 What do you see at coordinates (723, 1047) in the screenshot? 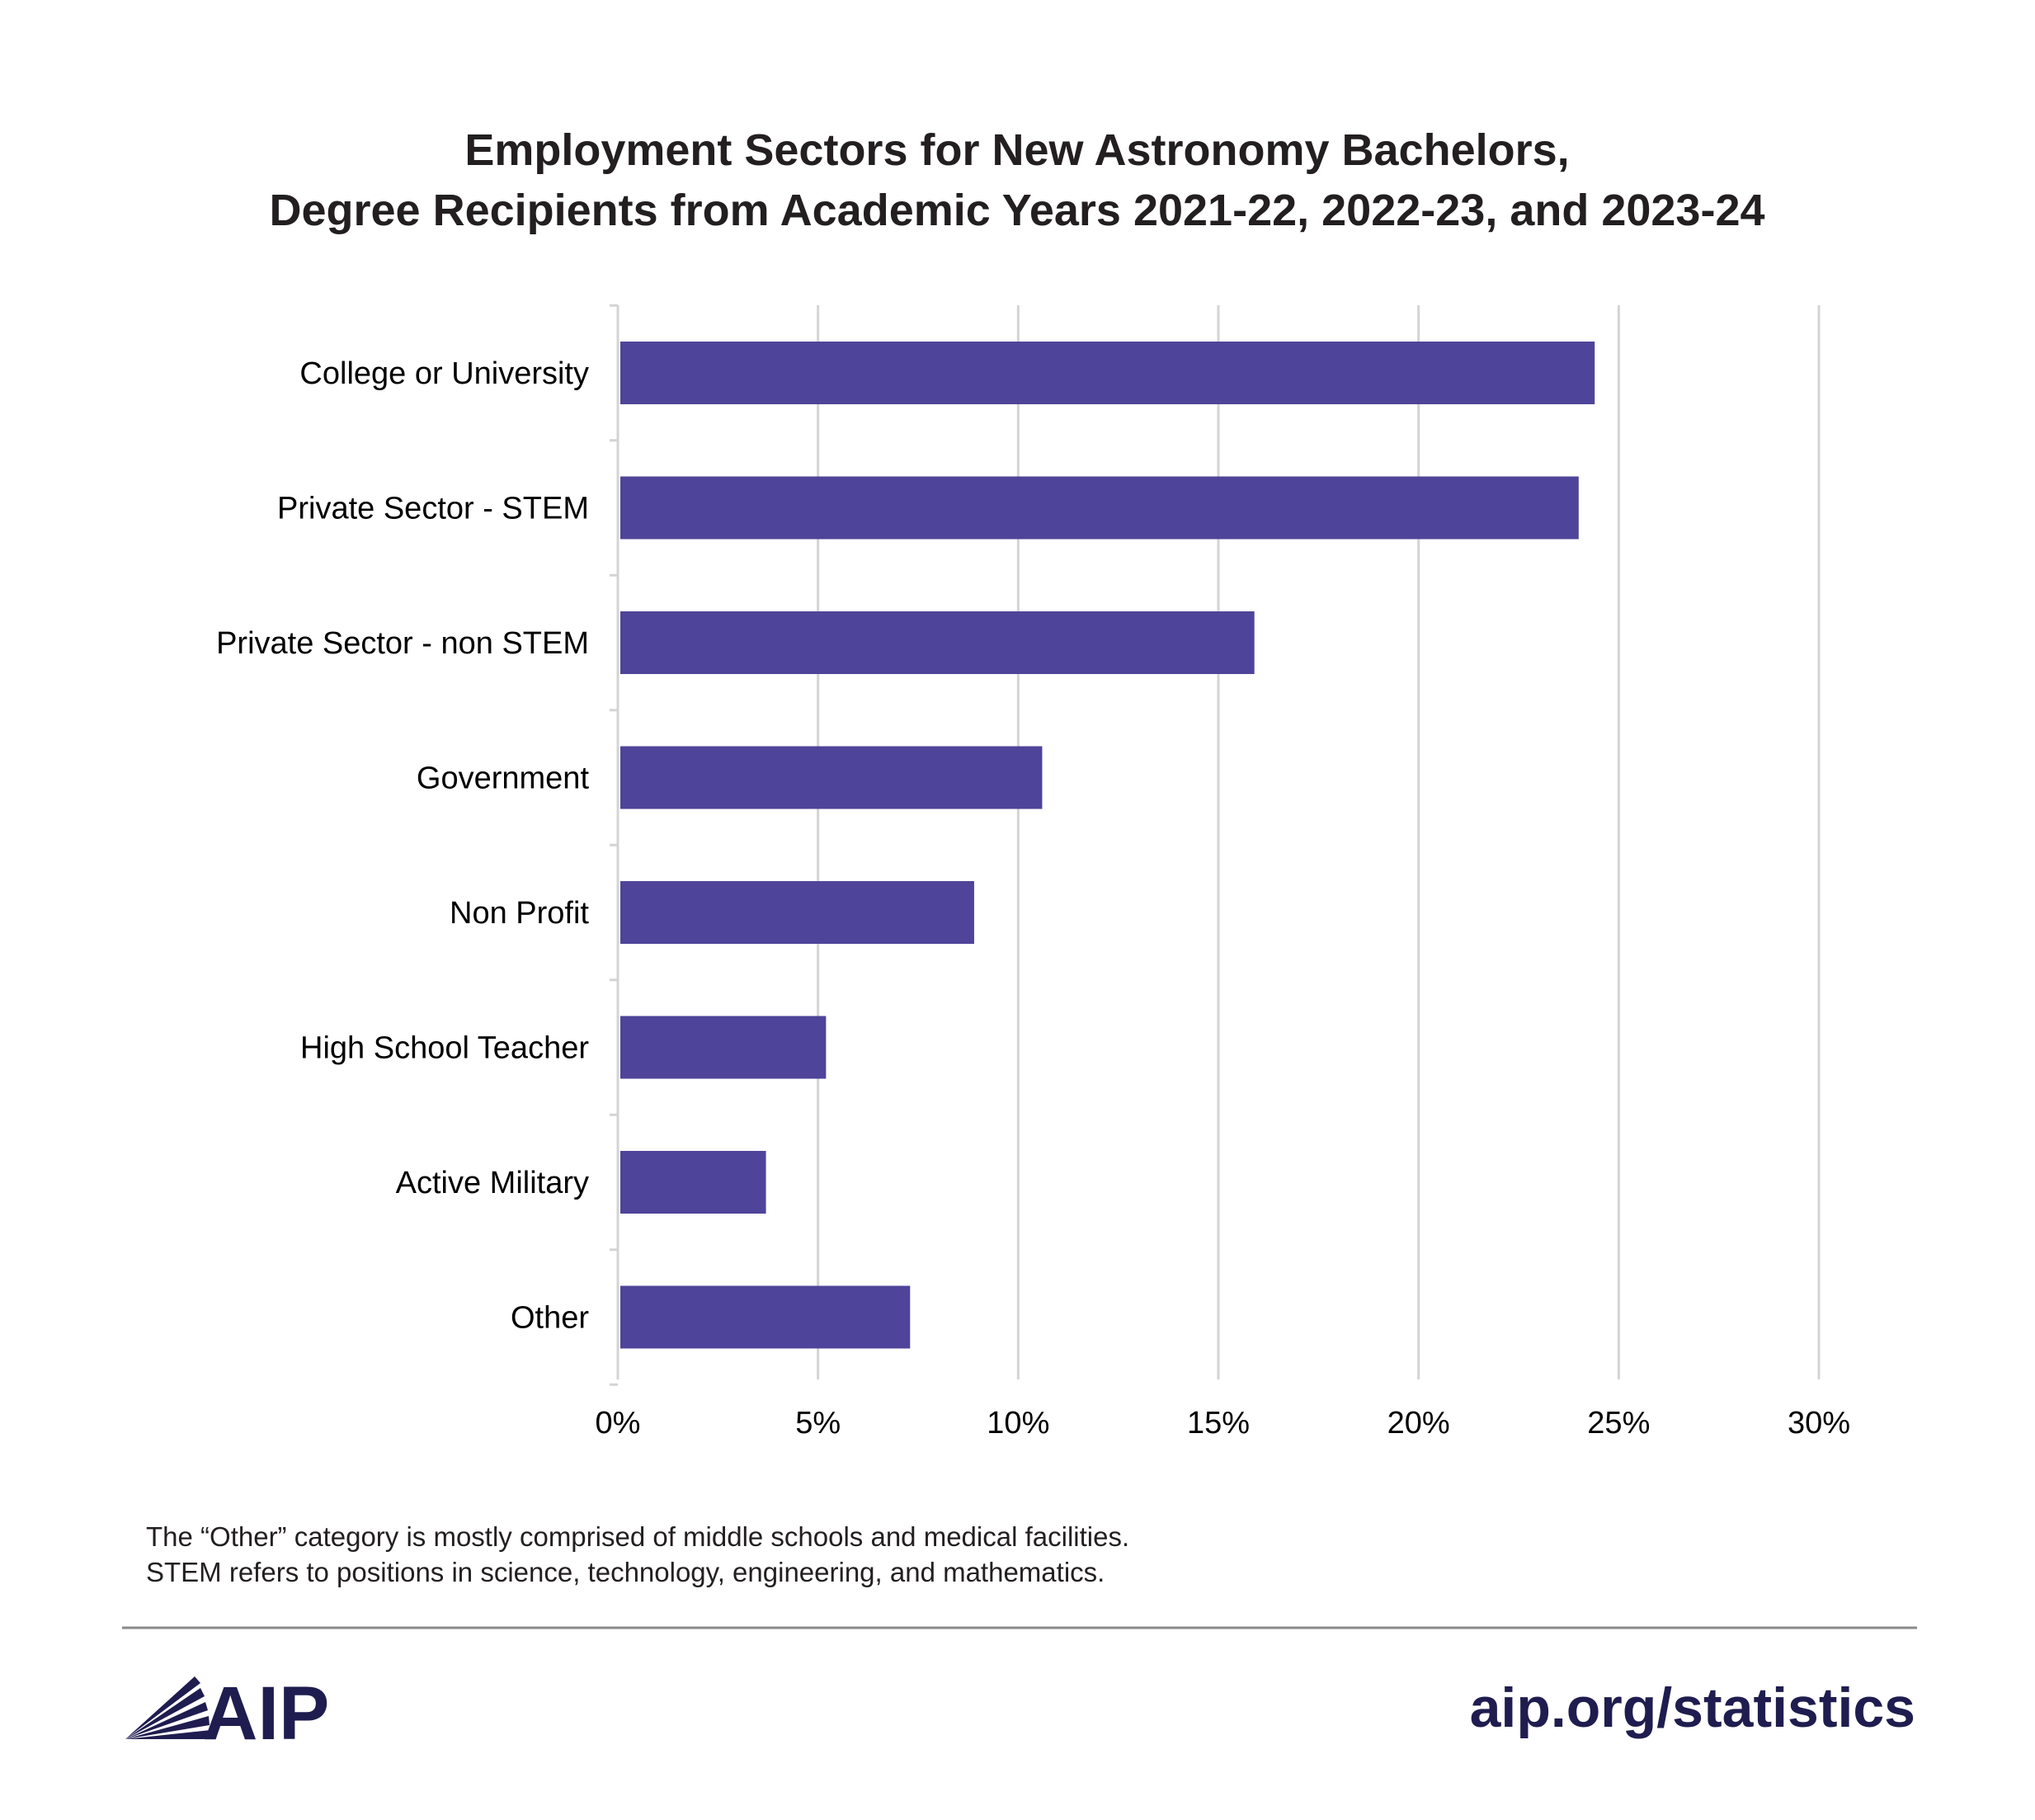
I see `bar-high-school-teacher` at bounding box center [723, 1047].